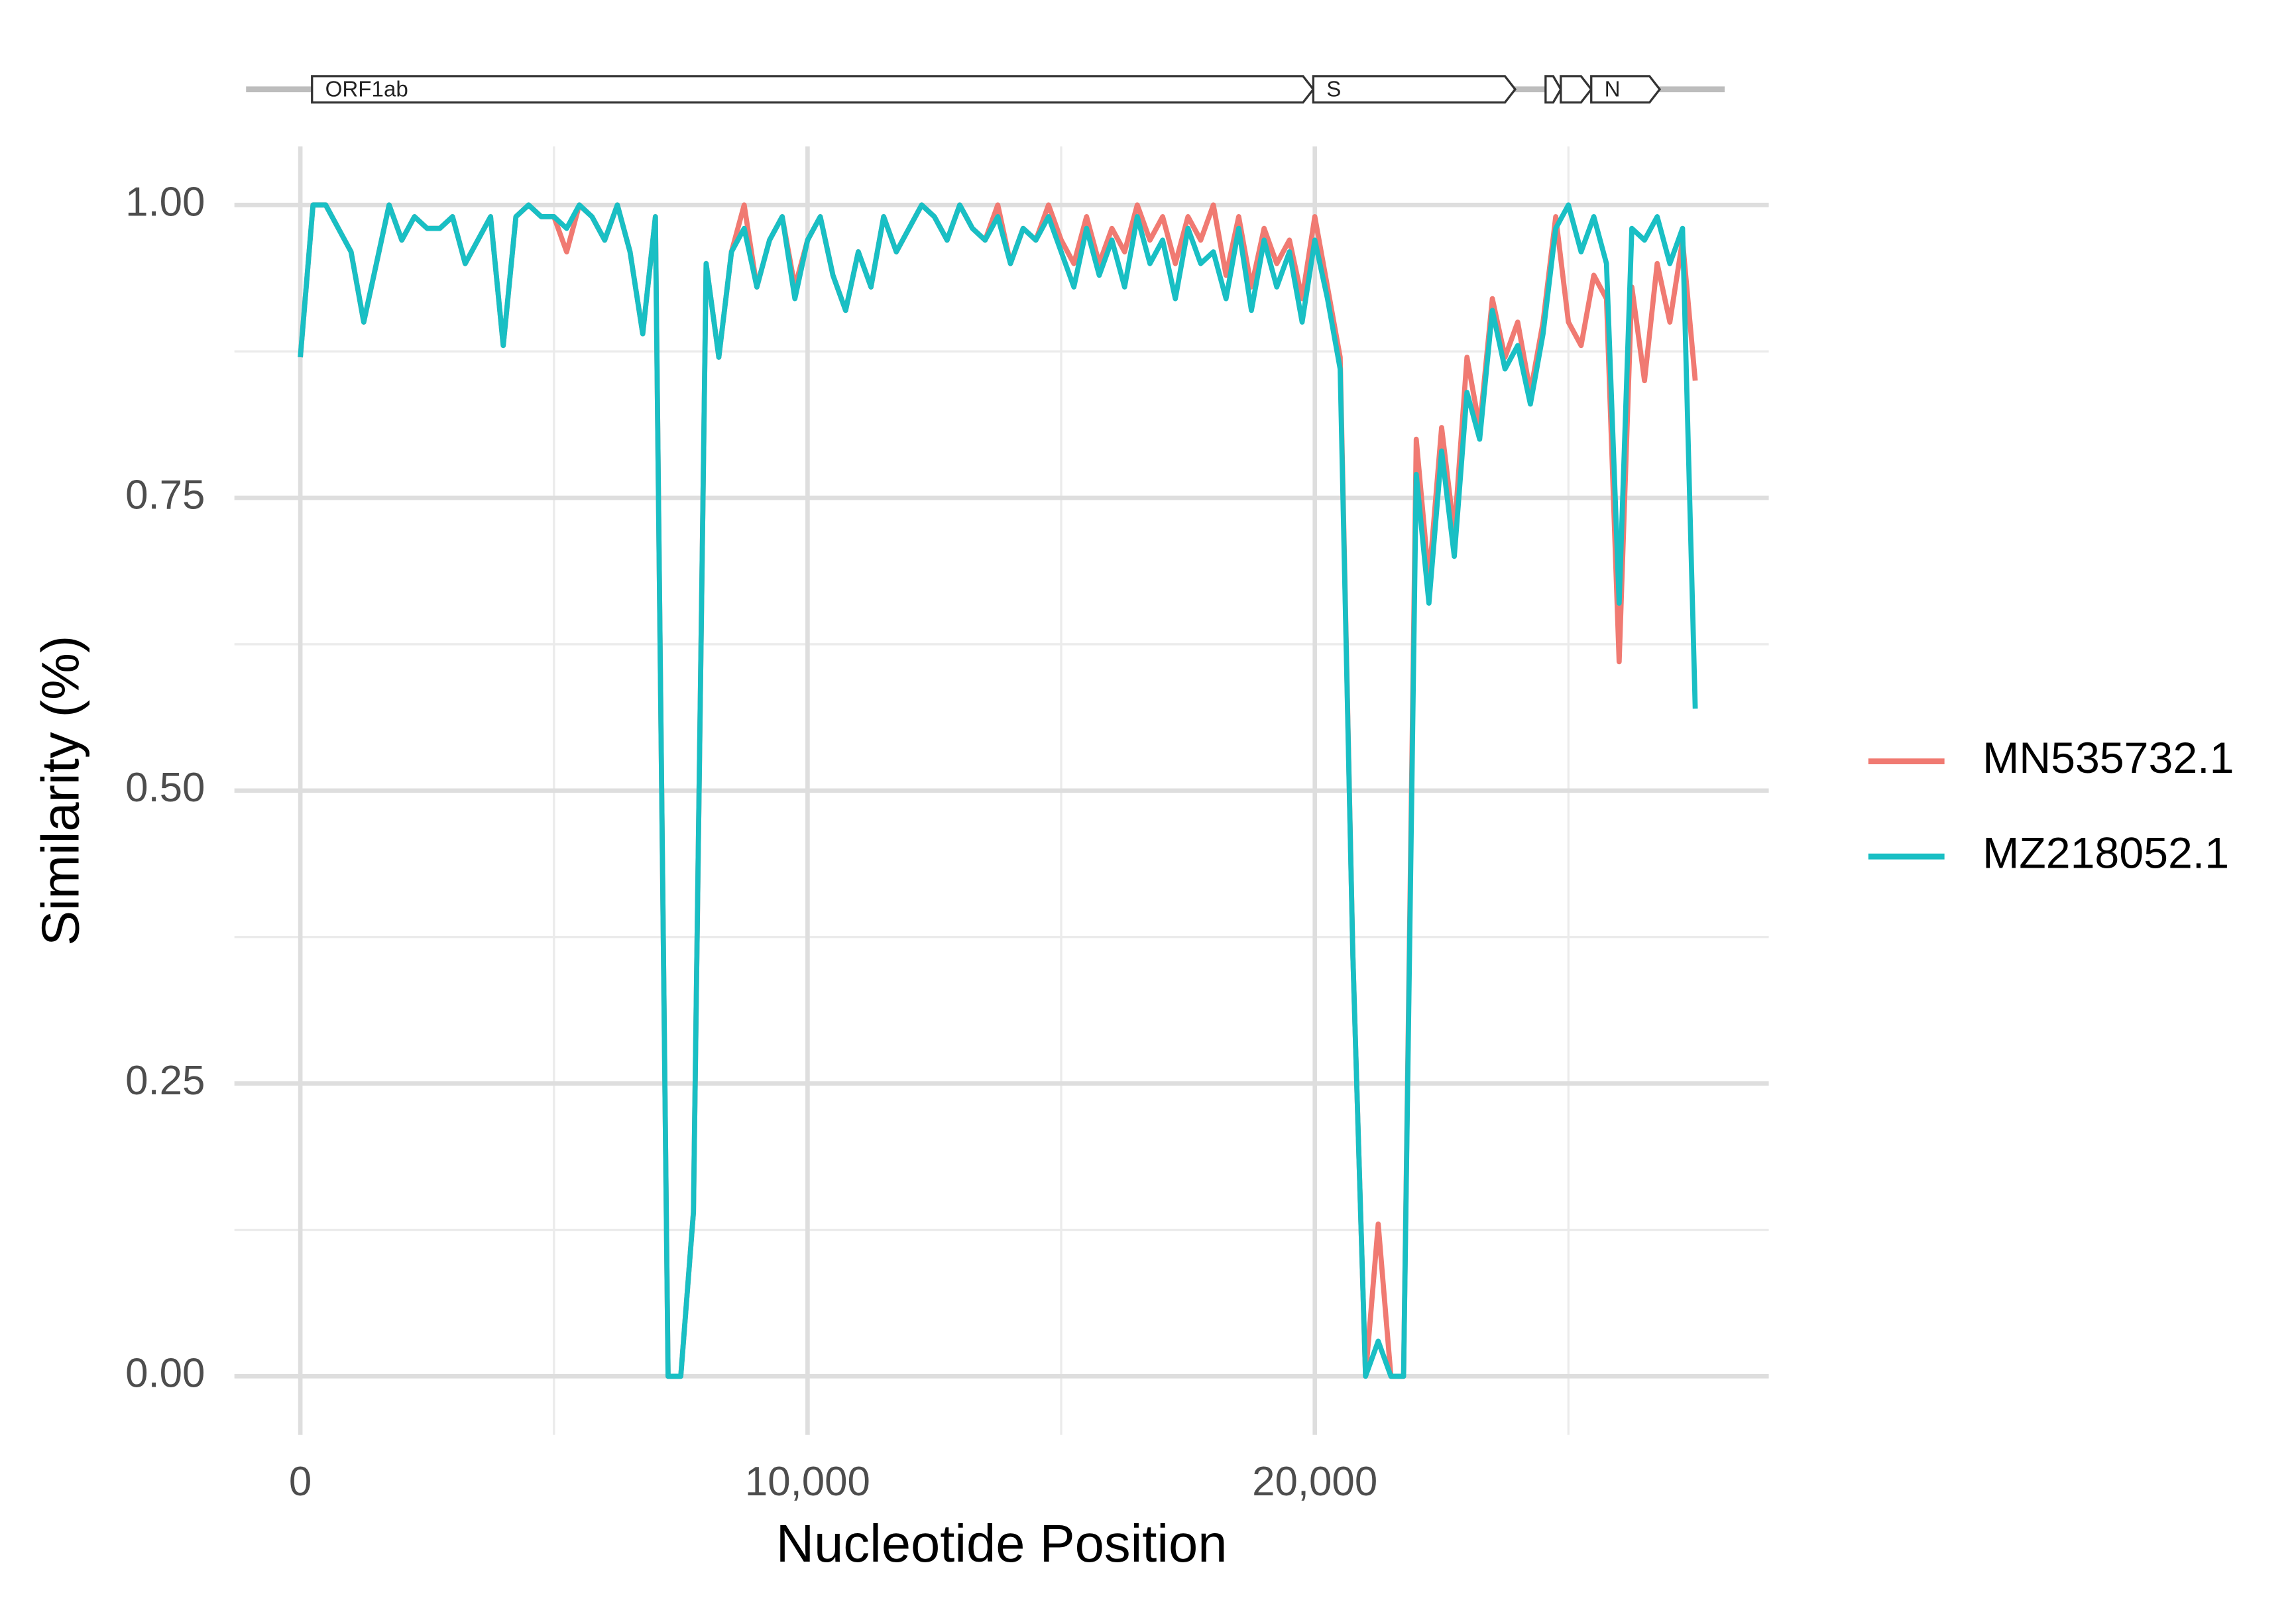 The image size is (2296, 1612). What do you see at coordinates (1333, 90) in the screenshot?
I see `gene-label: S` at bounding box center [1333, 90].